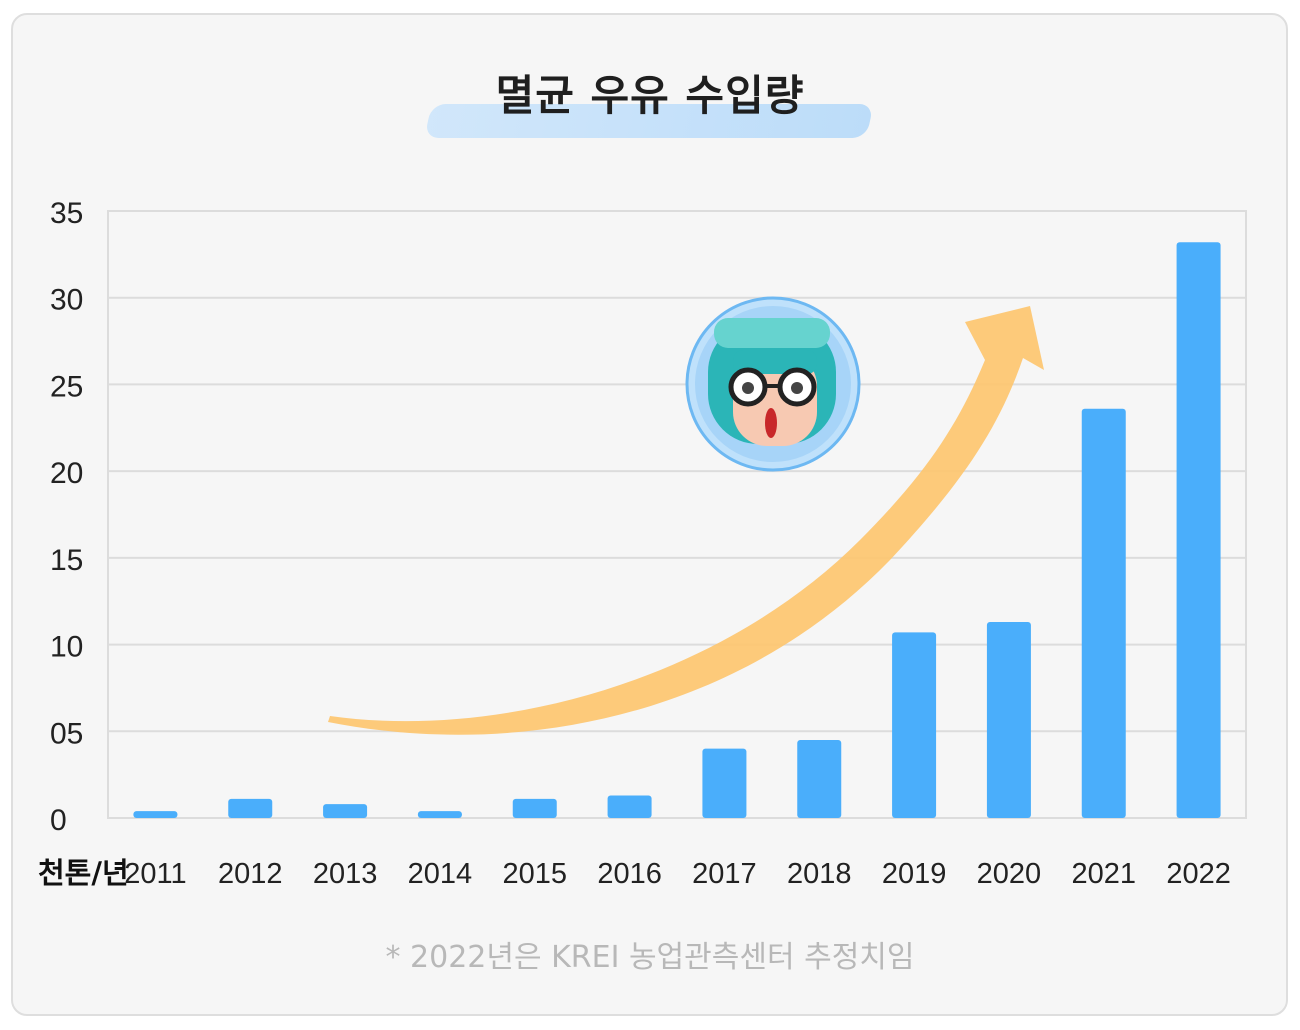  What do you see at coordinates (650, 95) in the screenshot?
I see `chart-title: 멸균 우유 수입량` at bounding box center [650, 95].